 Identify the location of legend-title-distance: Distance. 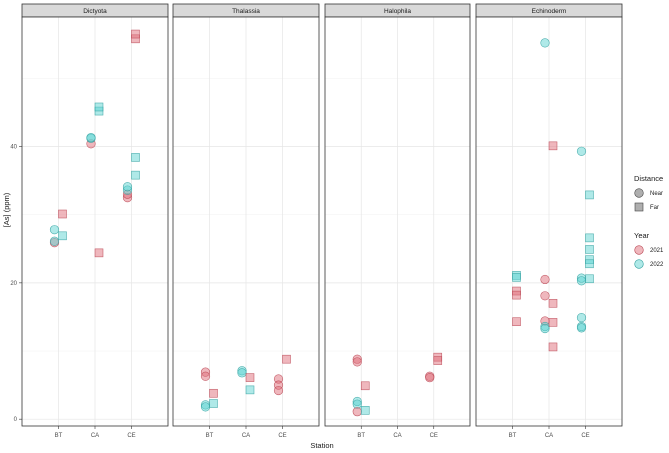
(648, 178).